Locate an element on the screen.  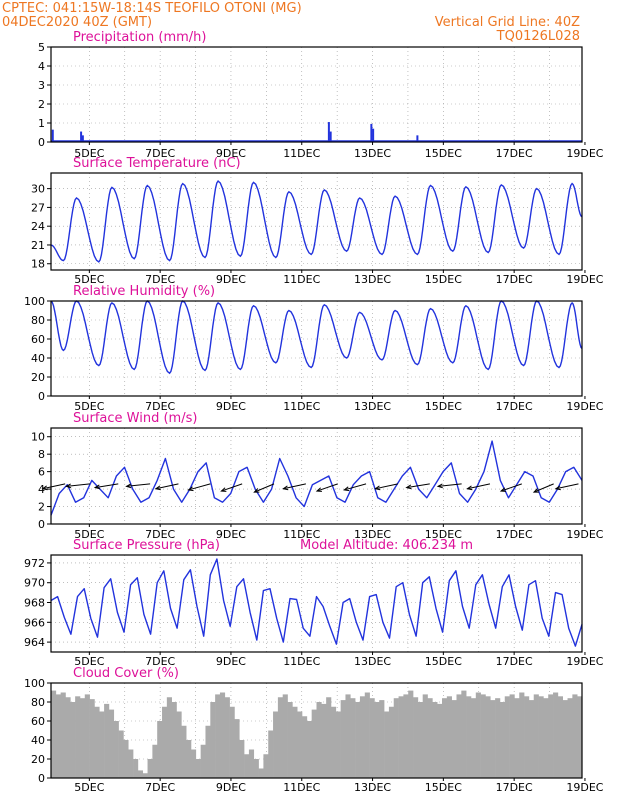
precip-xtick-label: 15DEC is located at coordinates (443, 153).